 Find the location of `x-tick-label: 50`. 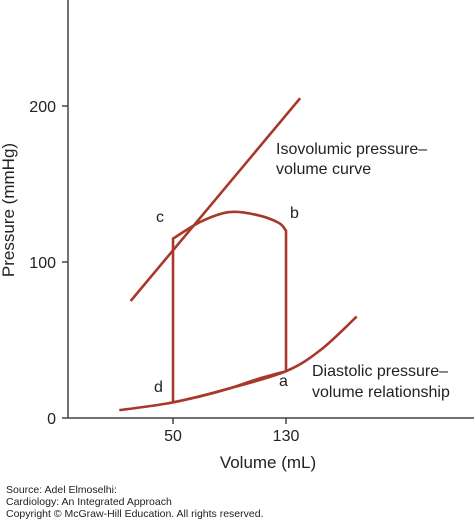

x-tick-label: 50 is located at coordinates (173, 436).